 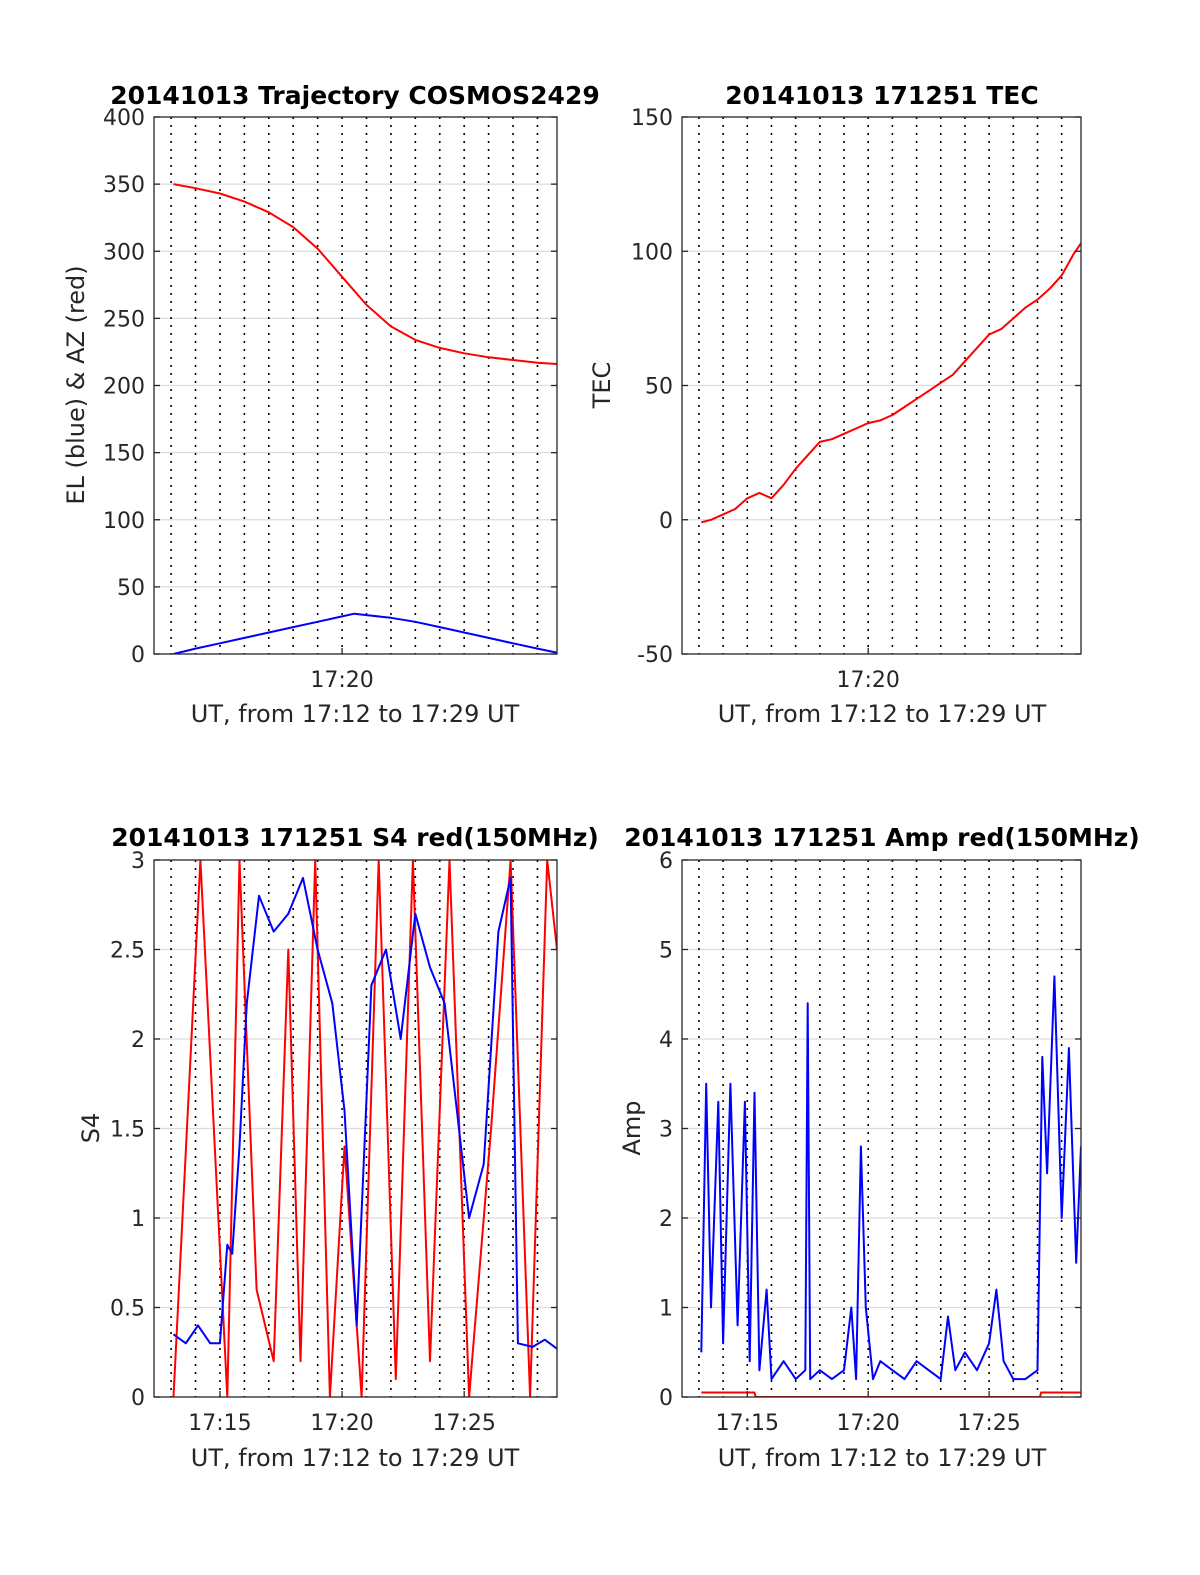 I want to click on y-axis-label: Amp, so click(x=632, y=1127).